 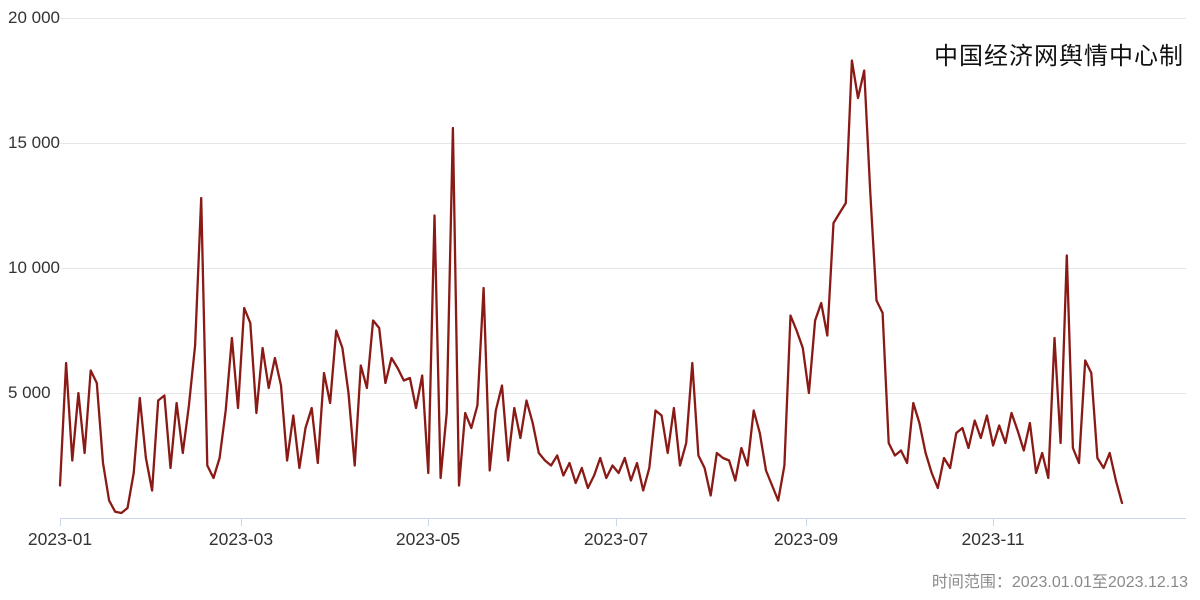 I want to click on x-axis-label: 2023-07, so click(x=616, y=539).